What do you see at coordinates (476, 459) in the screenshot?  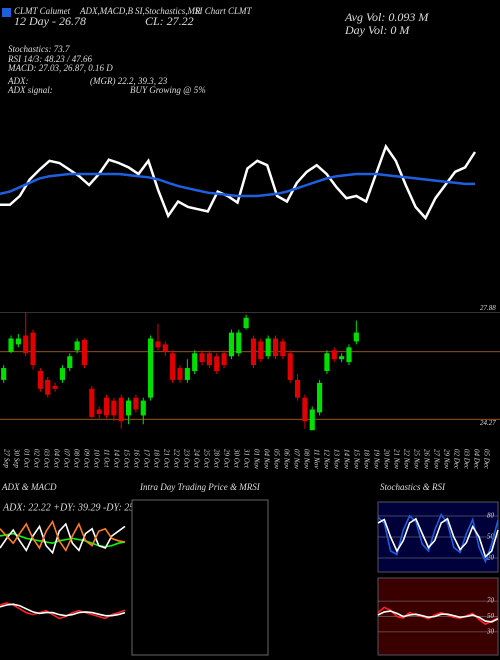 I see `x-tick-label: 04 Dec` at bounding box center [476, 459].